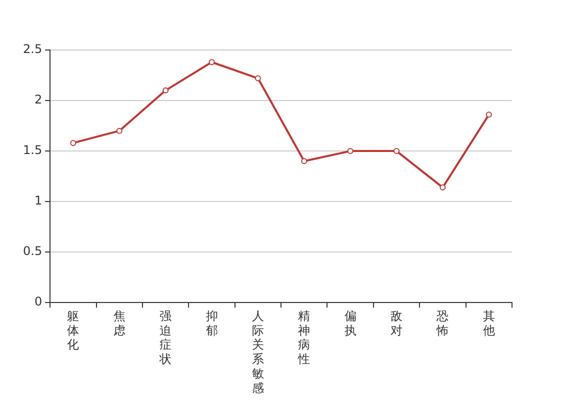 Image resolution: width=567 pixels, height=400 pixels. What do you see at coordinates (258, 351) in the screenshot?
I see `x-tick-label: 人际关系敏感` at bounding box center [258, 351].